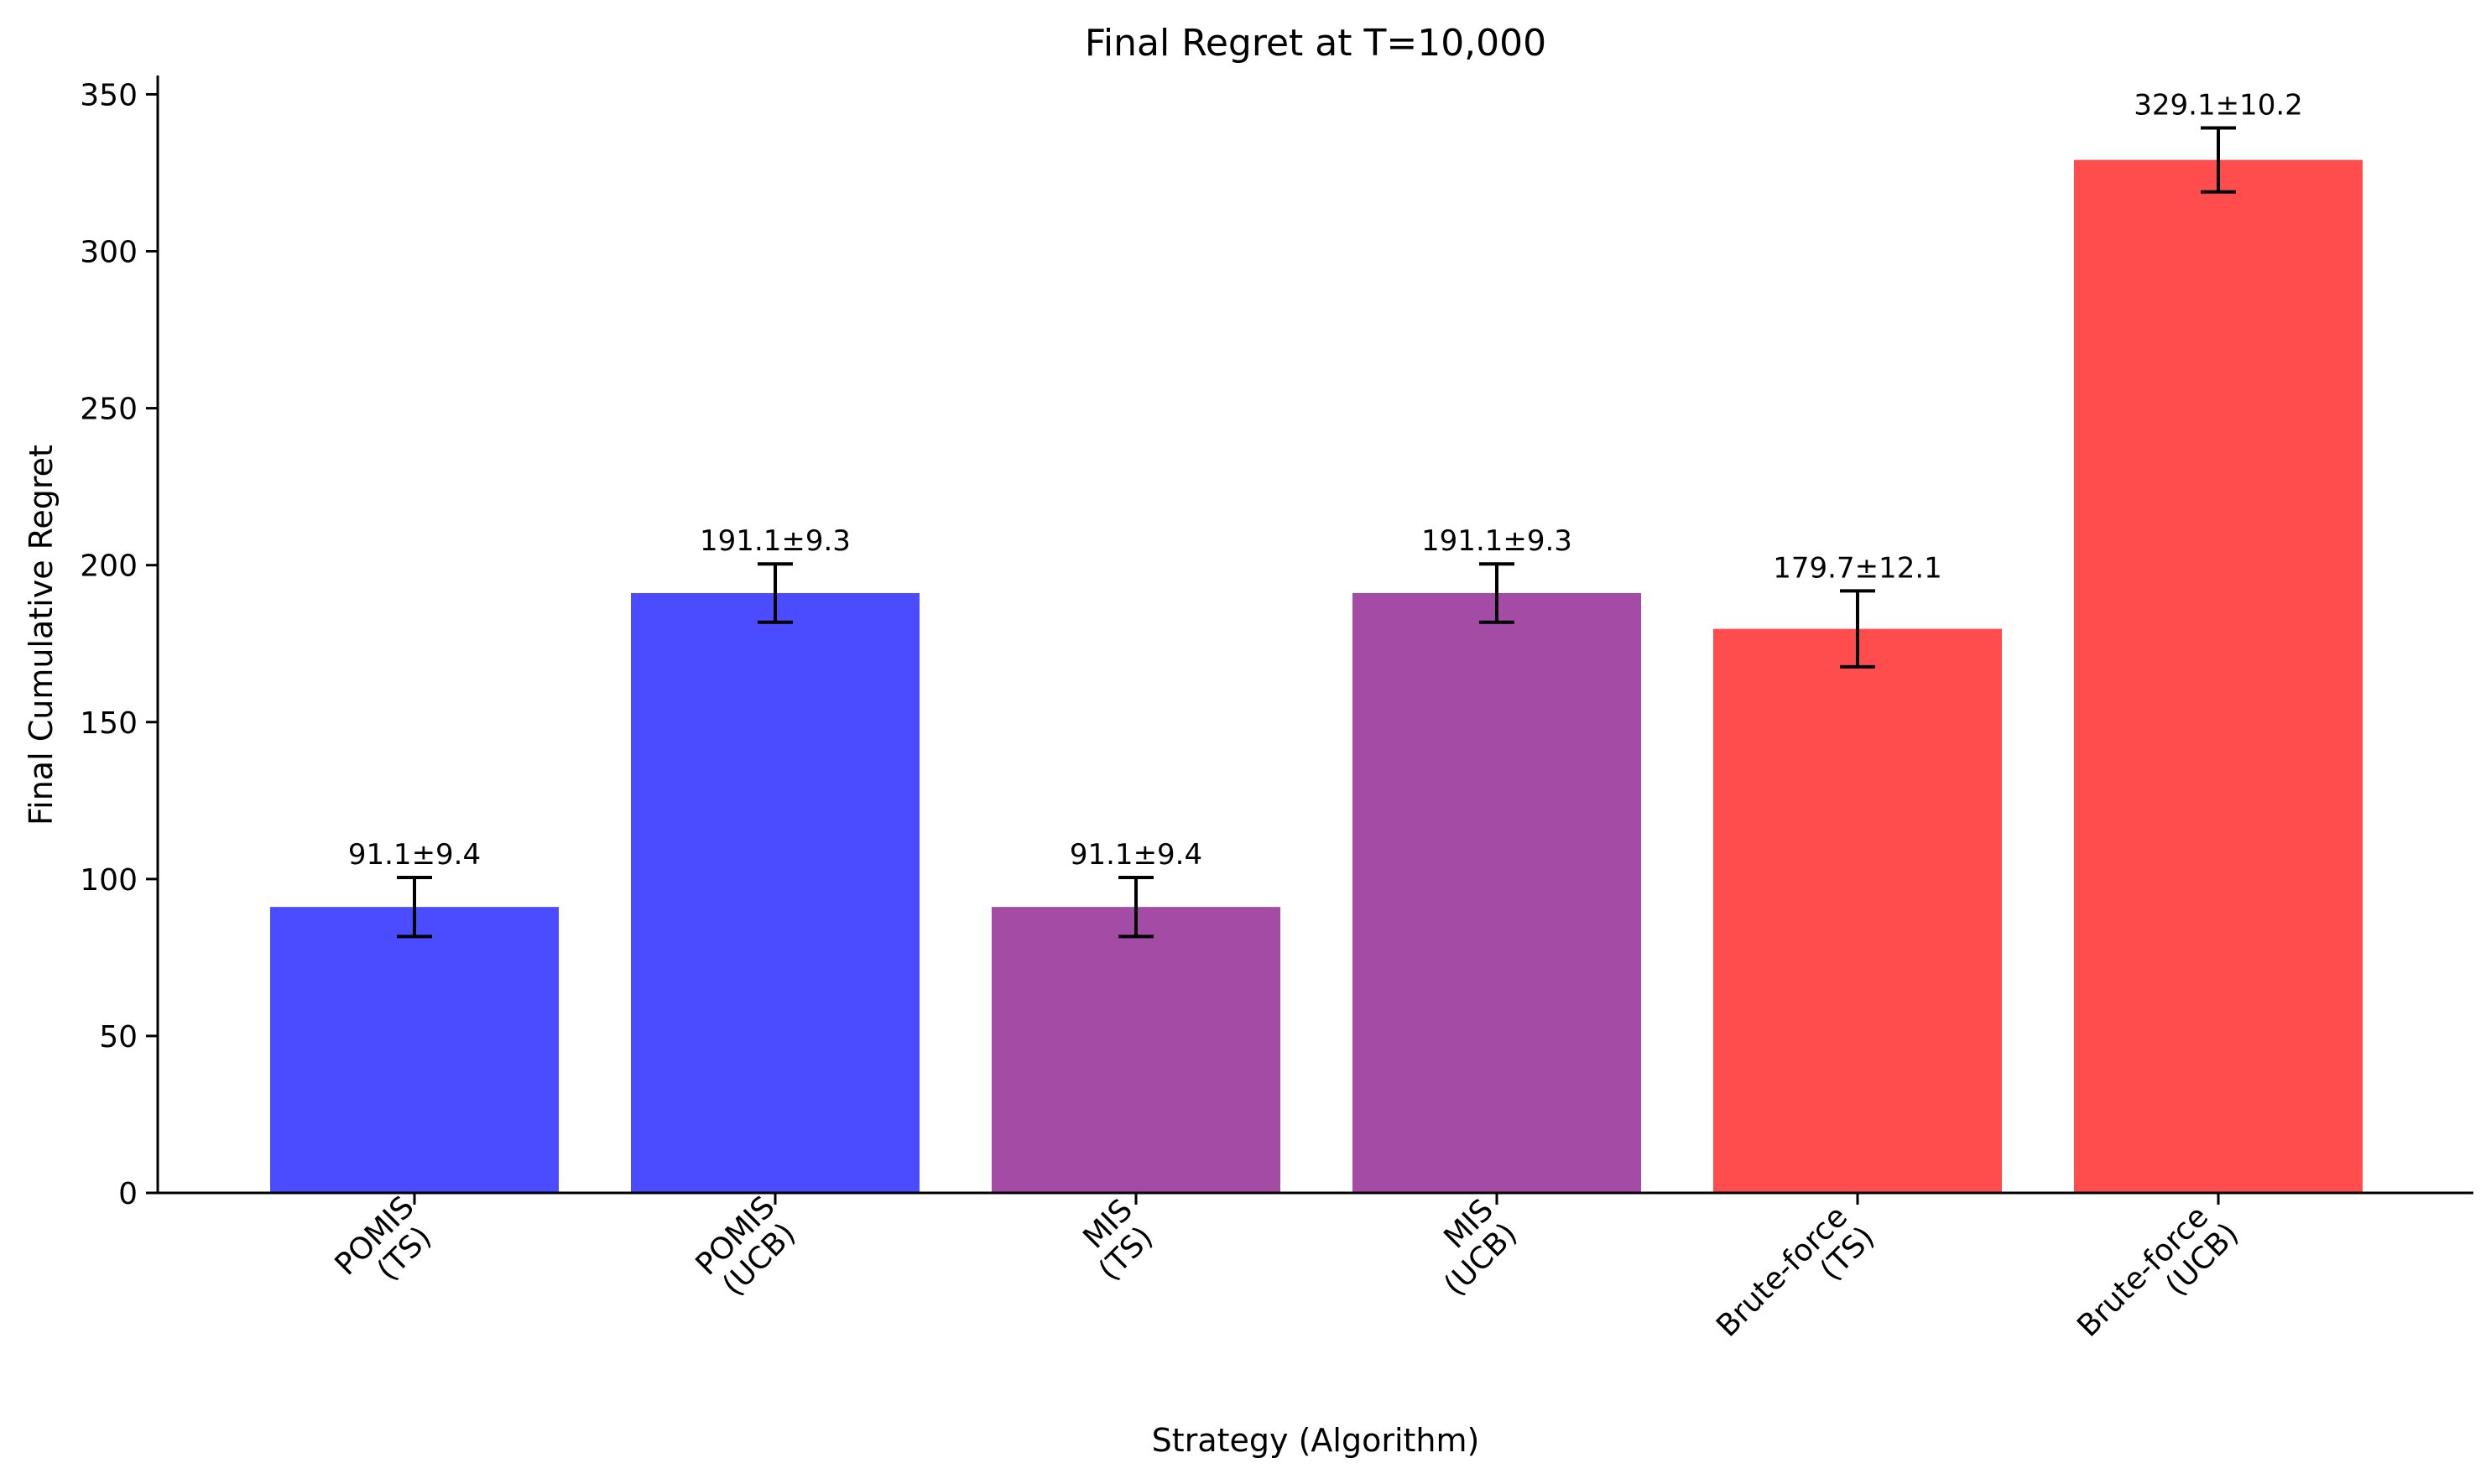 This screenshot has width=2491, height=1484. What do you see at coordinates (414, 855) in the screenshot?
I see `data-label-0: 91.1±9.4` at bounding box center [414, 855].